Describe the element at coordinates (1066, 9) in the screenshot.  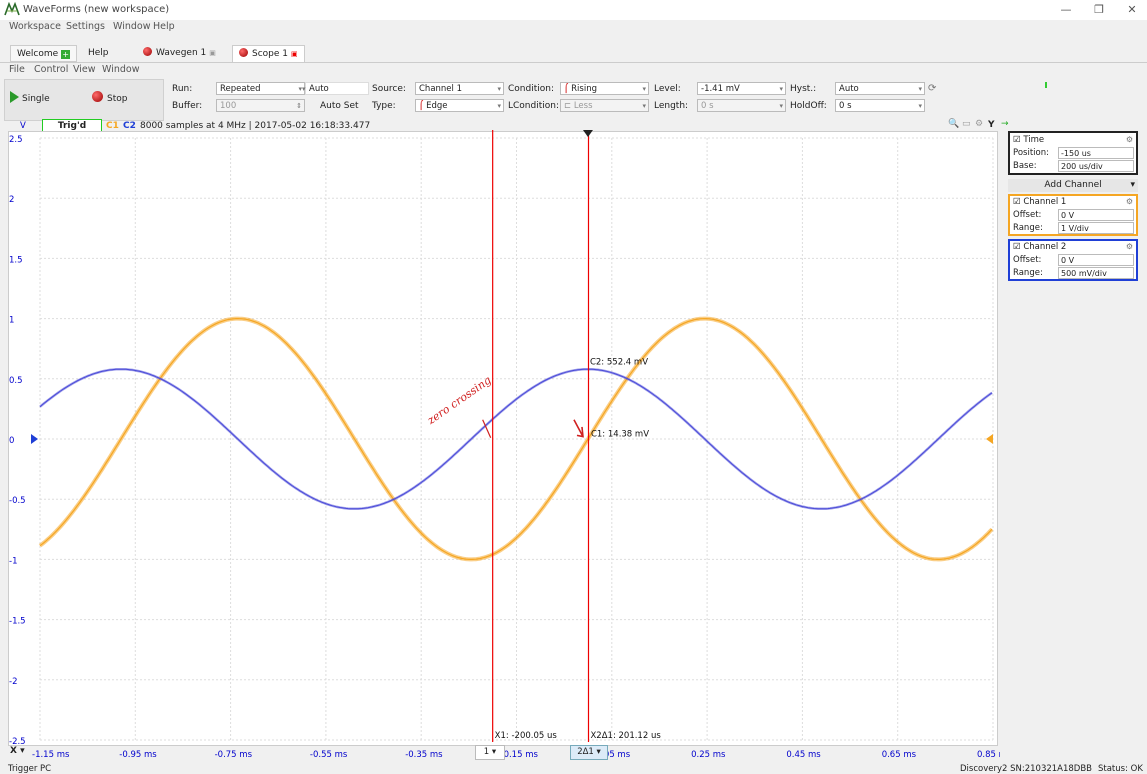
I see `minimize-button: —` at that location.